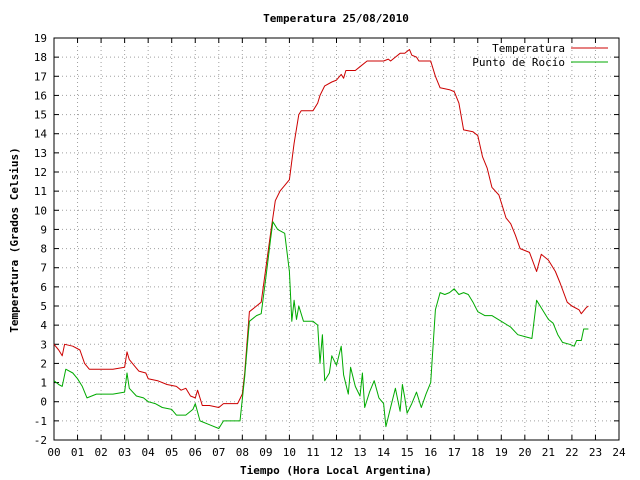 The width and height of the screenshot is (640, 480). I want to click on x-tick-label: 11, so click(312, 452).